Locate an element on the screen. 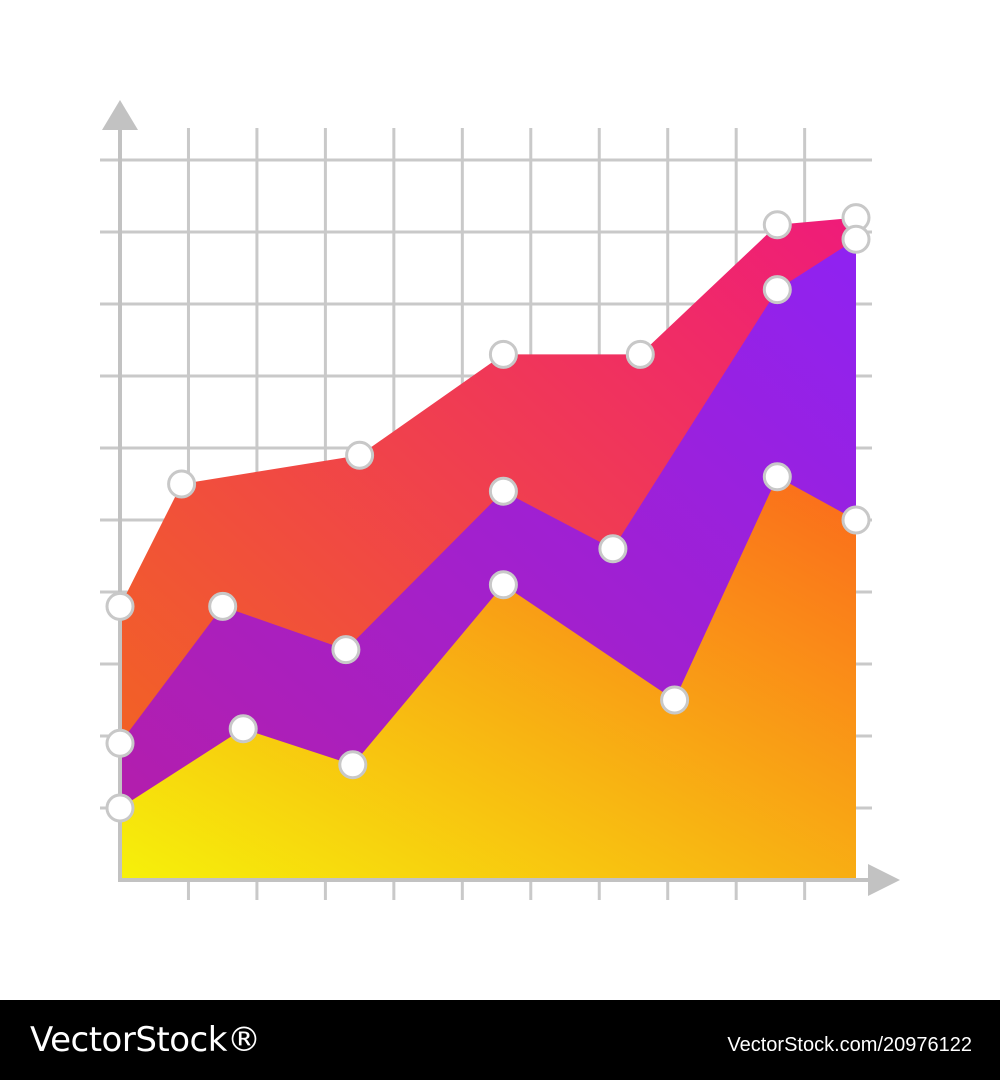 Image resolution: width=1000 pixels, height=1080 pixels. x-axis-arrow-icon is located at coordinates (884, 880).